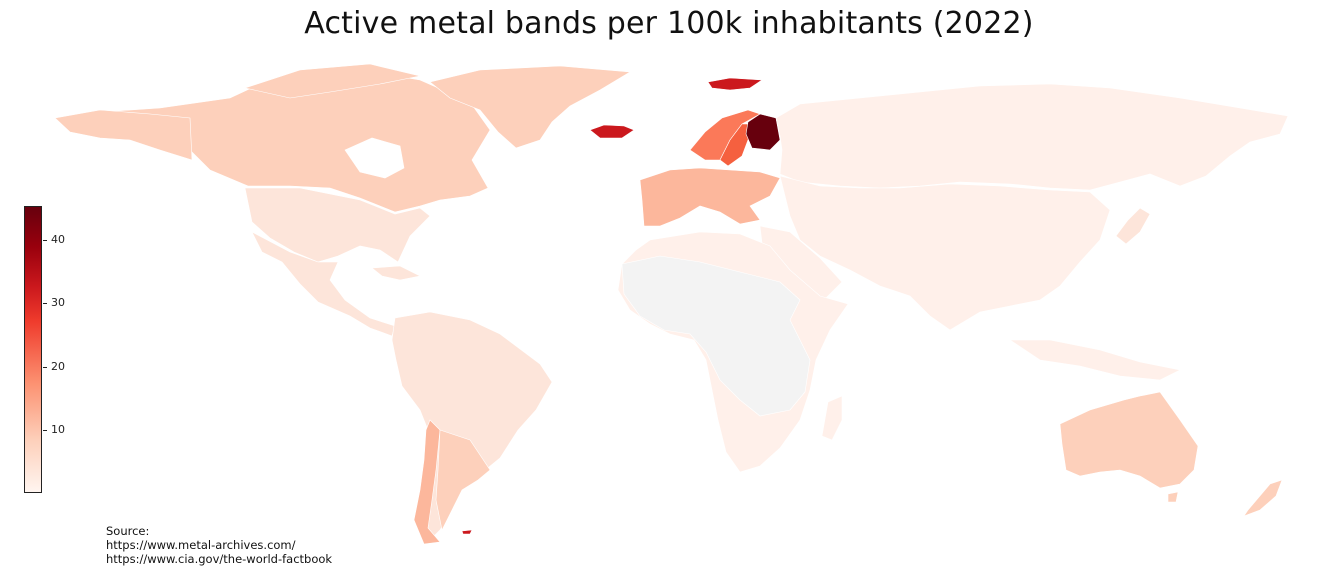 This screenshot has height=584, width=1338. What do you see at coordinates (530, 107) in the screenshot?
I see `greenland-region` at bounding box center [530, 107].